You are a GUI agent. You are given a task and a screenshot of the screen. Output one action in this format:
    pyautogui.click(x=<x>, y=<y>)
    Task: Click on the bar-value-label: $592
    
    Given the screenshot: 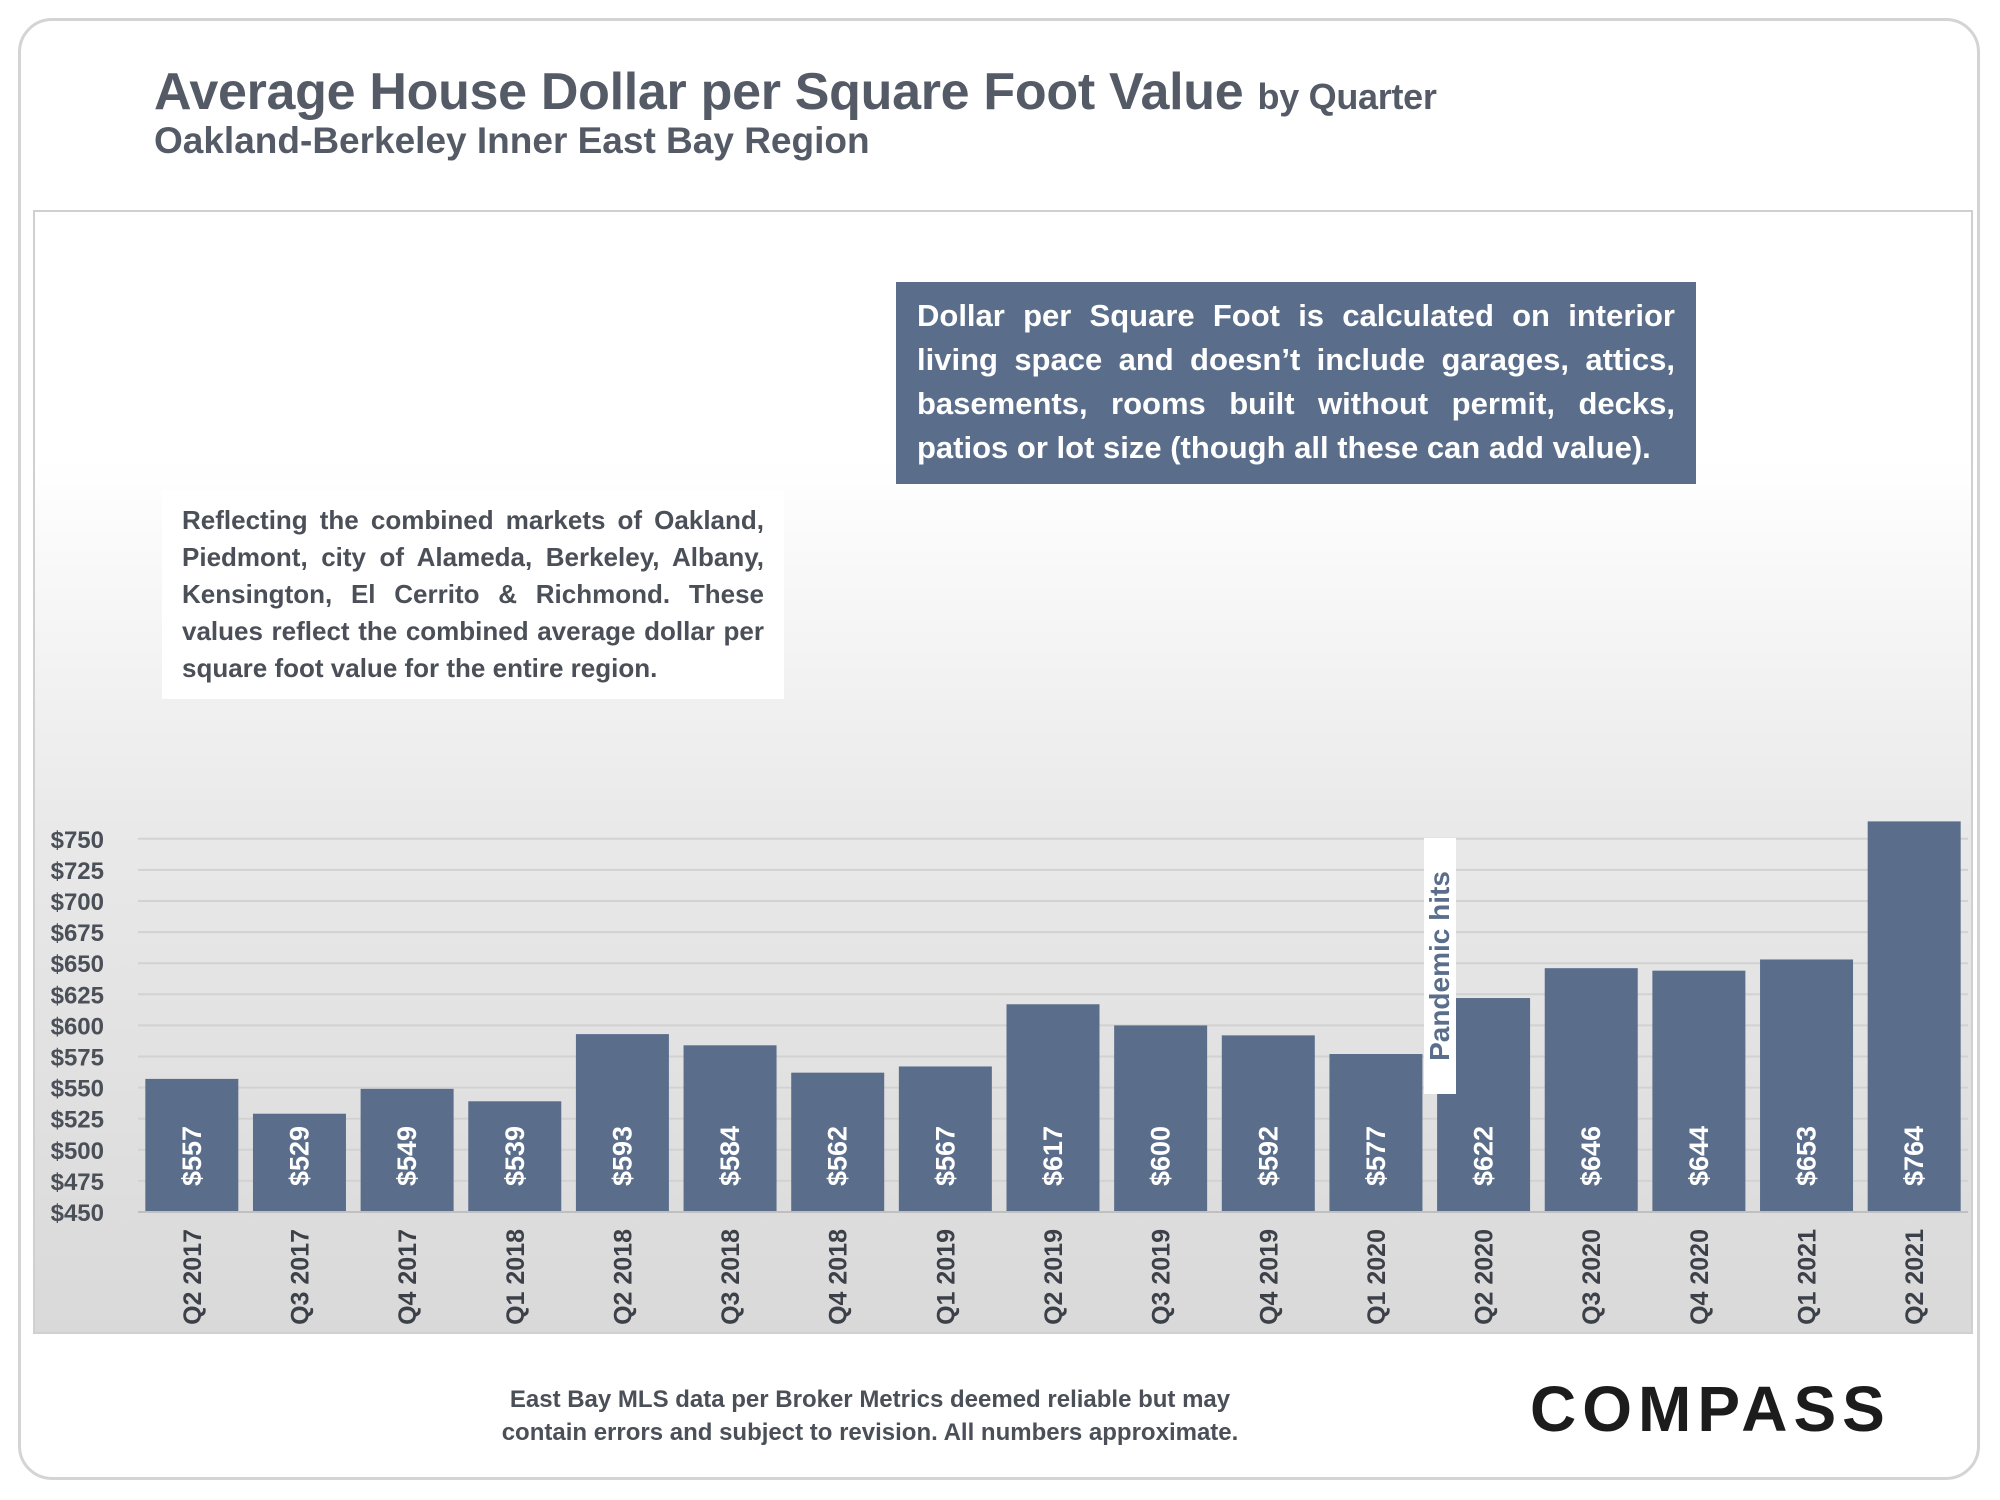 What is the action you would take?
    pyautogui.click(x=1268, y=1156)
    